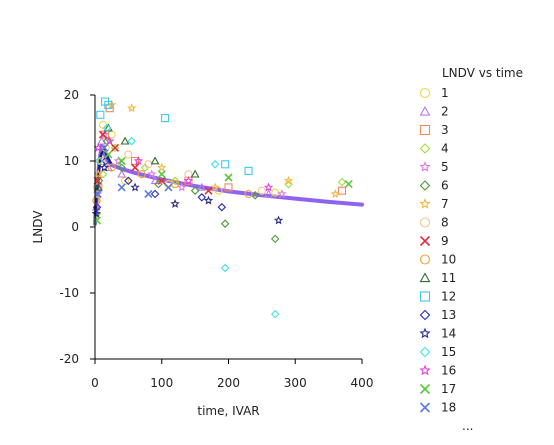 The height and width of the screenshot is (445, 554). Describe the element at coordinates (69, 293) in the screenshot. I see `y-tick-label: -10` at that location.